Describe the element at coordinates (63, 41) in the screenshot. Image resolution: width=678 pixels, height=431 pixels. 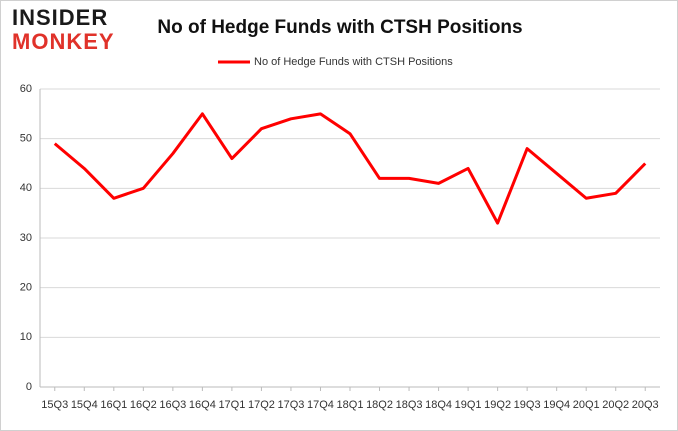
I see `logo-bottom: MONKEY` at that location.